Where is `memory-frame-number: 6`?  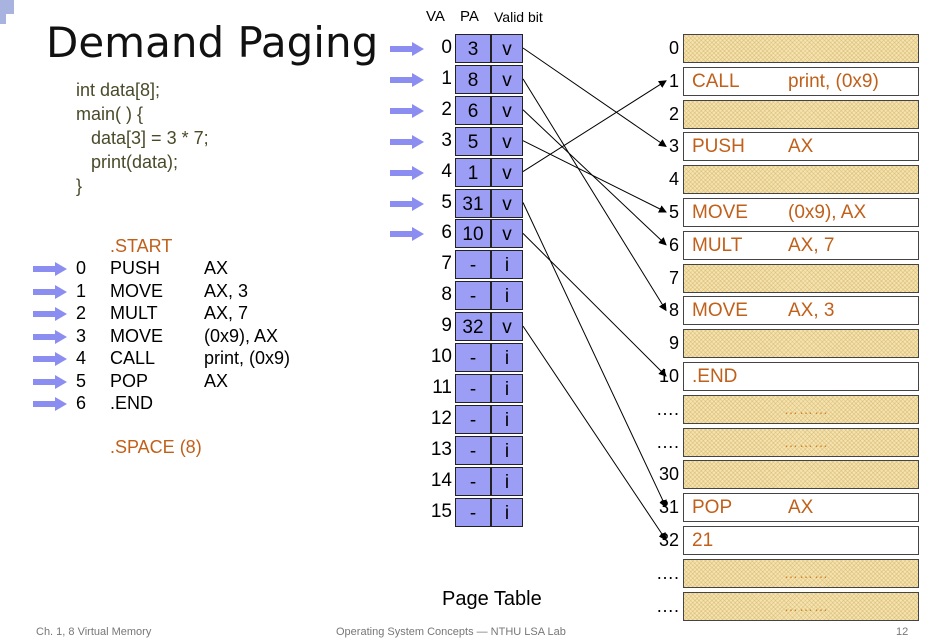
memory-frame-number: 6 is located at coordinates (673, 244).